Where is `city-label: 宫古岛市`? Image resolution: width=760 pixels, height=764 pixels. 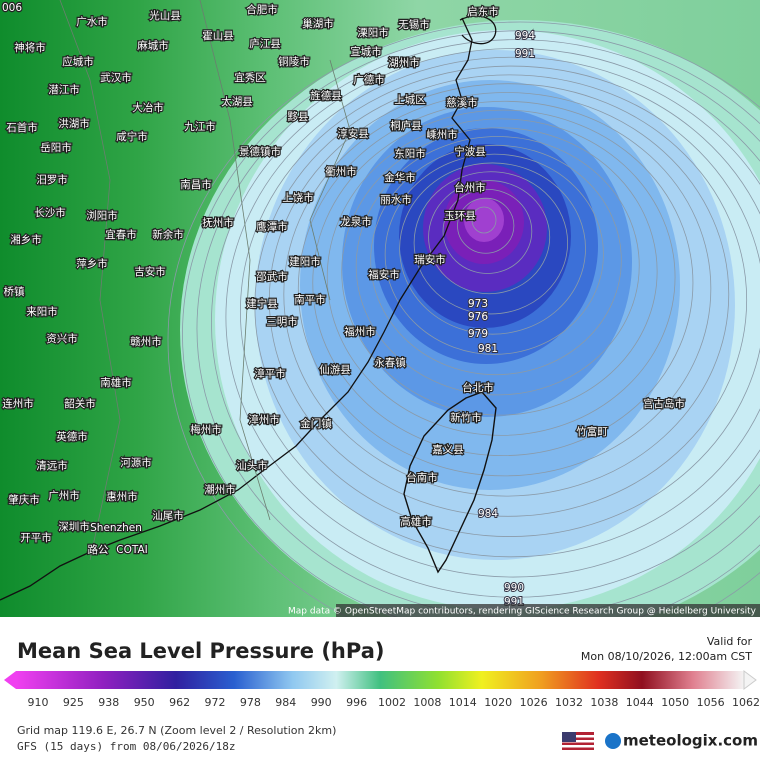
city-label: 宫古岛市 is located at coordinates (664, 403).